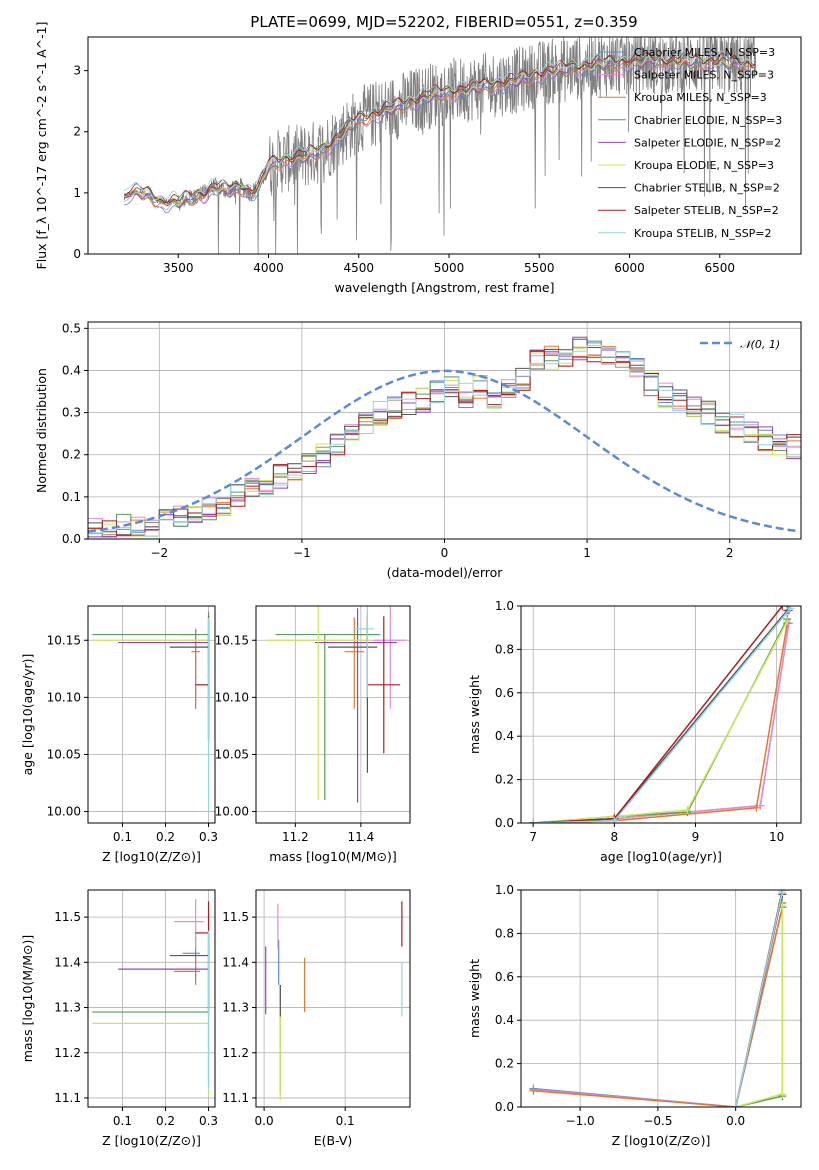 This screenshot has width=819, height=1170. I want to click on mass-weight-vs-age-ytick-label: 0.0, so click(504, 823).